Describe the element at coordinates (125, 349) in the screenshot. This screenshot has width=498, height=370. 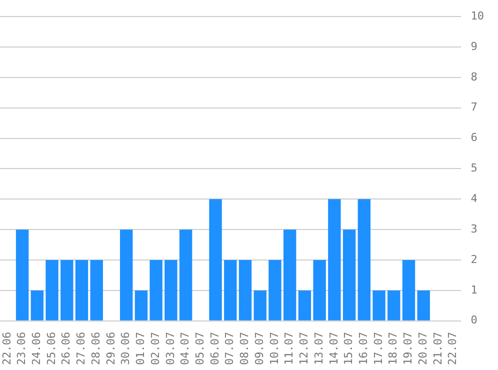
I see `x-tick-label: 30.06` at that location.